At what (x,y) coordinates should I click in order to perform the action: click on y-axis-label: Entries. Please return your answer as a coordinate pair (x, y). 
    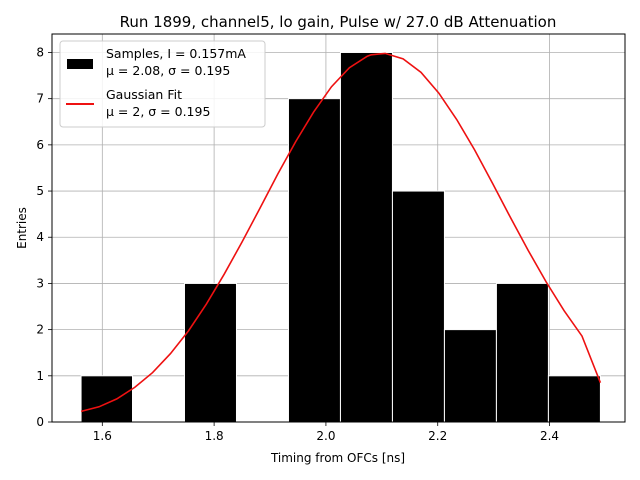
    Looking at the image, I should click on (22, 228).